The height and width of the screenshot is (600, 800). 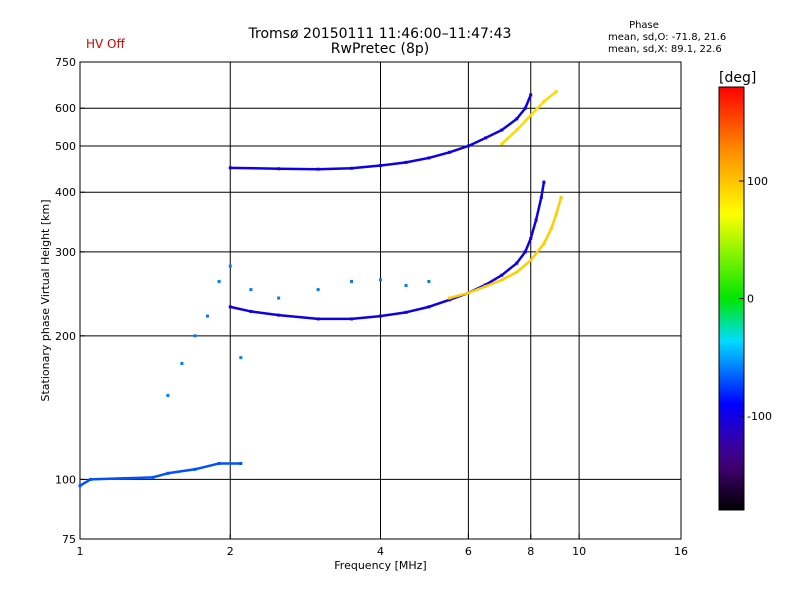 I want to click on x-tick-label: 2, so click(x=230, y=551).